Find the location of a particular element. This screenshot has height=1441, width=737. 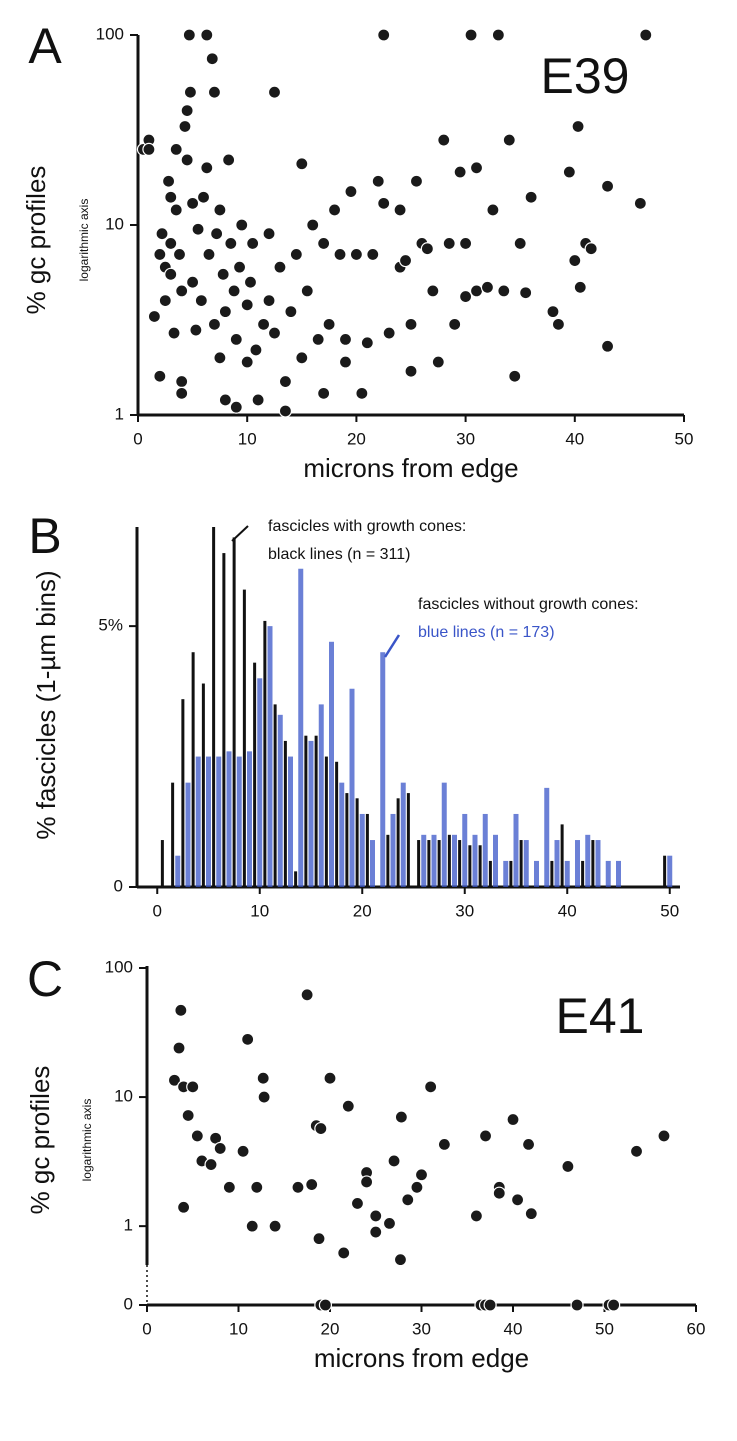

x-tick-label: 0 is located at coordinates (146, 1328).